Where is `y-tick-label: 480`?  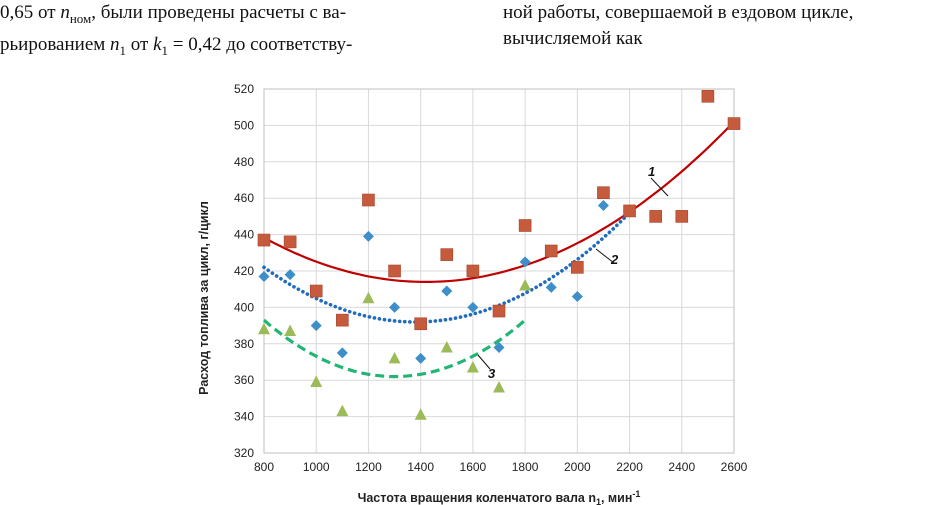
y-tick-label: 480 is located at coordinates (244, 162).